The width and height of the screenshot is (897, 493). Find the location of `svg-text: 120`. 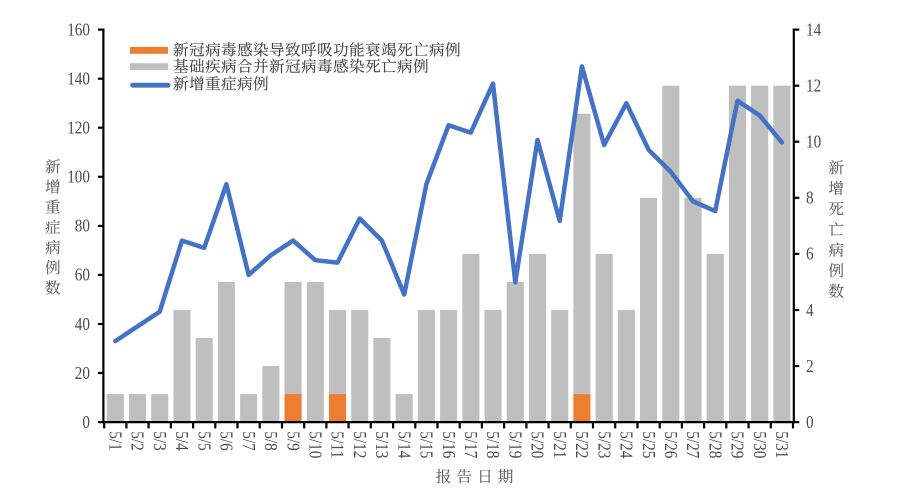

svg-text: 120 is located at coordinates (78, 128).